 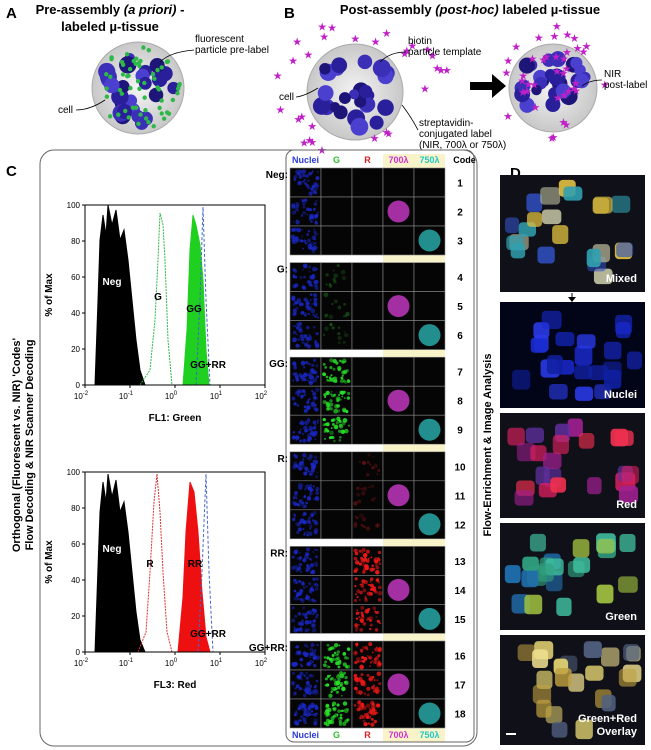 I want to click on group-label: R:, so click(x=282, y=459).